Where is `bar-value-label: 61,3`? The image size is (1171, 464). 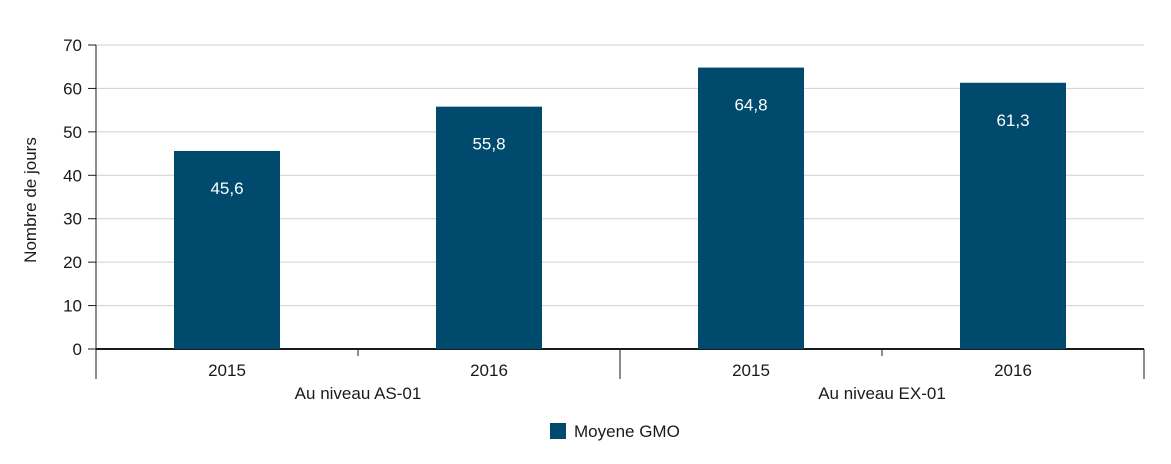 bar-value-label: 61,3 is located at coordinates (1012, 120).